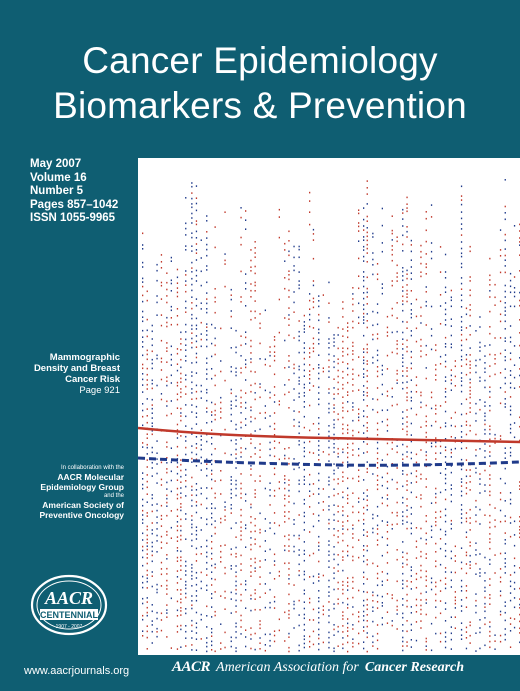 The image size is (520, 691). Describe the element at coordinates (329, 461) in the screenshot. I see `blue-trend-line` at that location.